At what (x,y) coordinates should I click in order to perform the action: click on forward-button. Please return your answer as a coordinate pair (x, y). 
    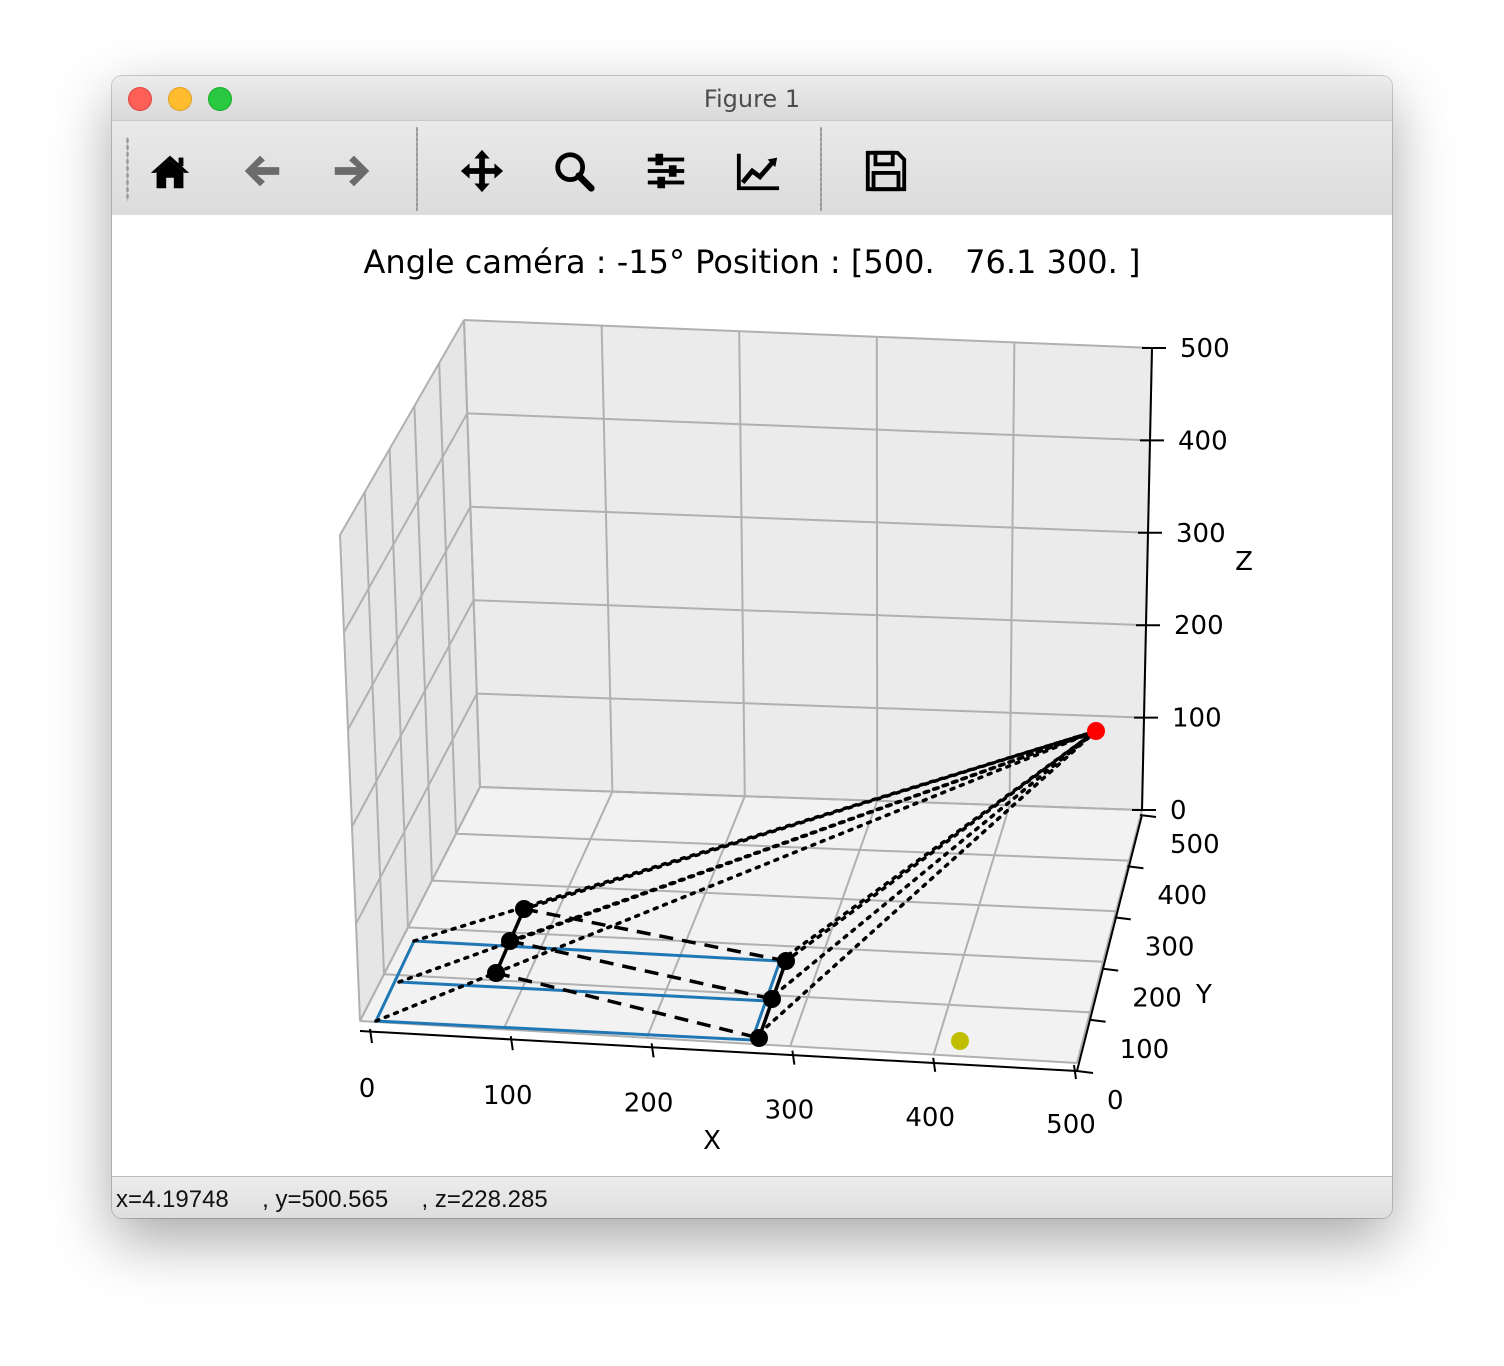
    Looking at the image, I should click on (352, 171).